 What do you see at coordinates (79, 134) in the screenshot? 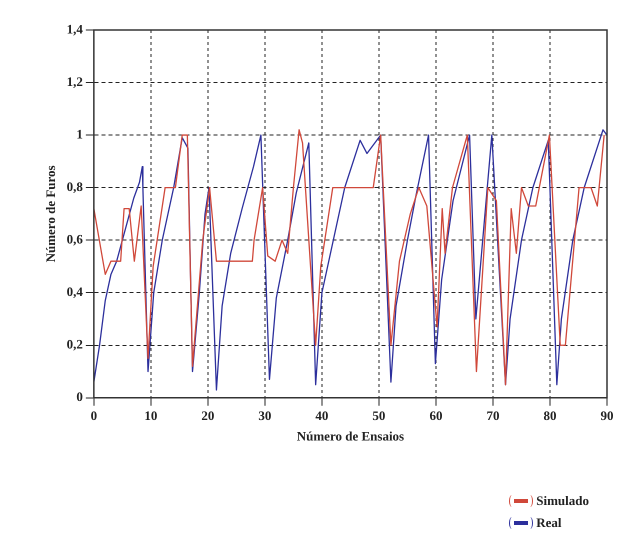
I see `y-tick-label: 1` at bounding box center [79, 134].